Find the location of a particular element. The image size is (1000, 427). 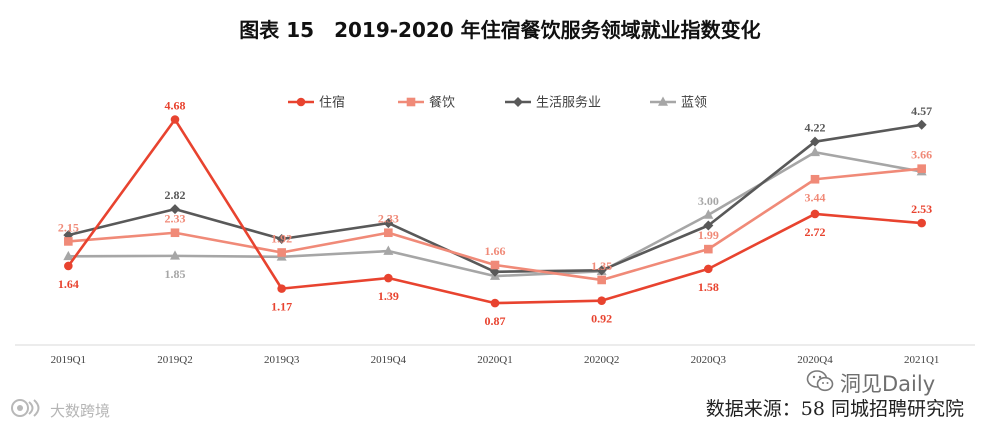

x-tick-label: 2020Q4 is located at coordinates (815, 360).